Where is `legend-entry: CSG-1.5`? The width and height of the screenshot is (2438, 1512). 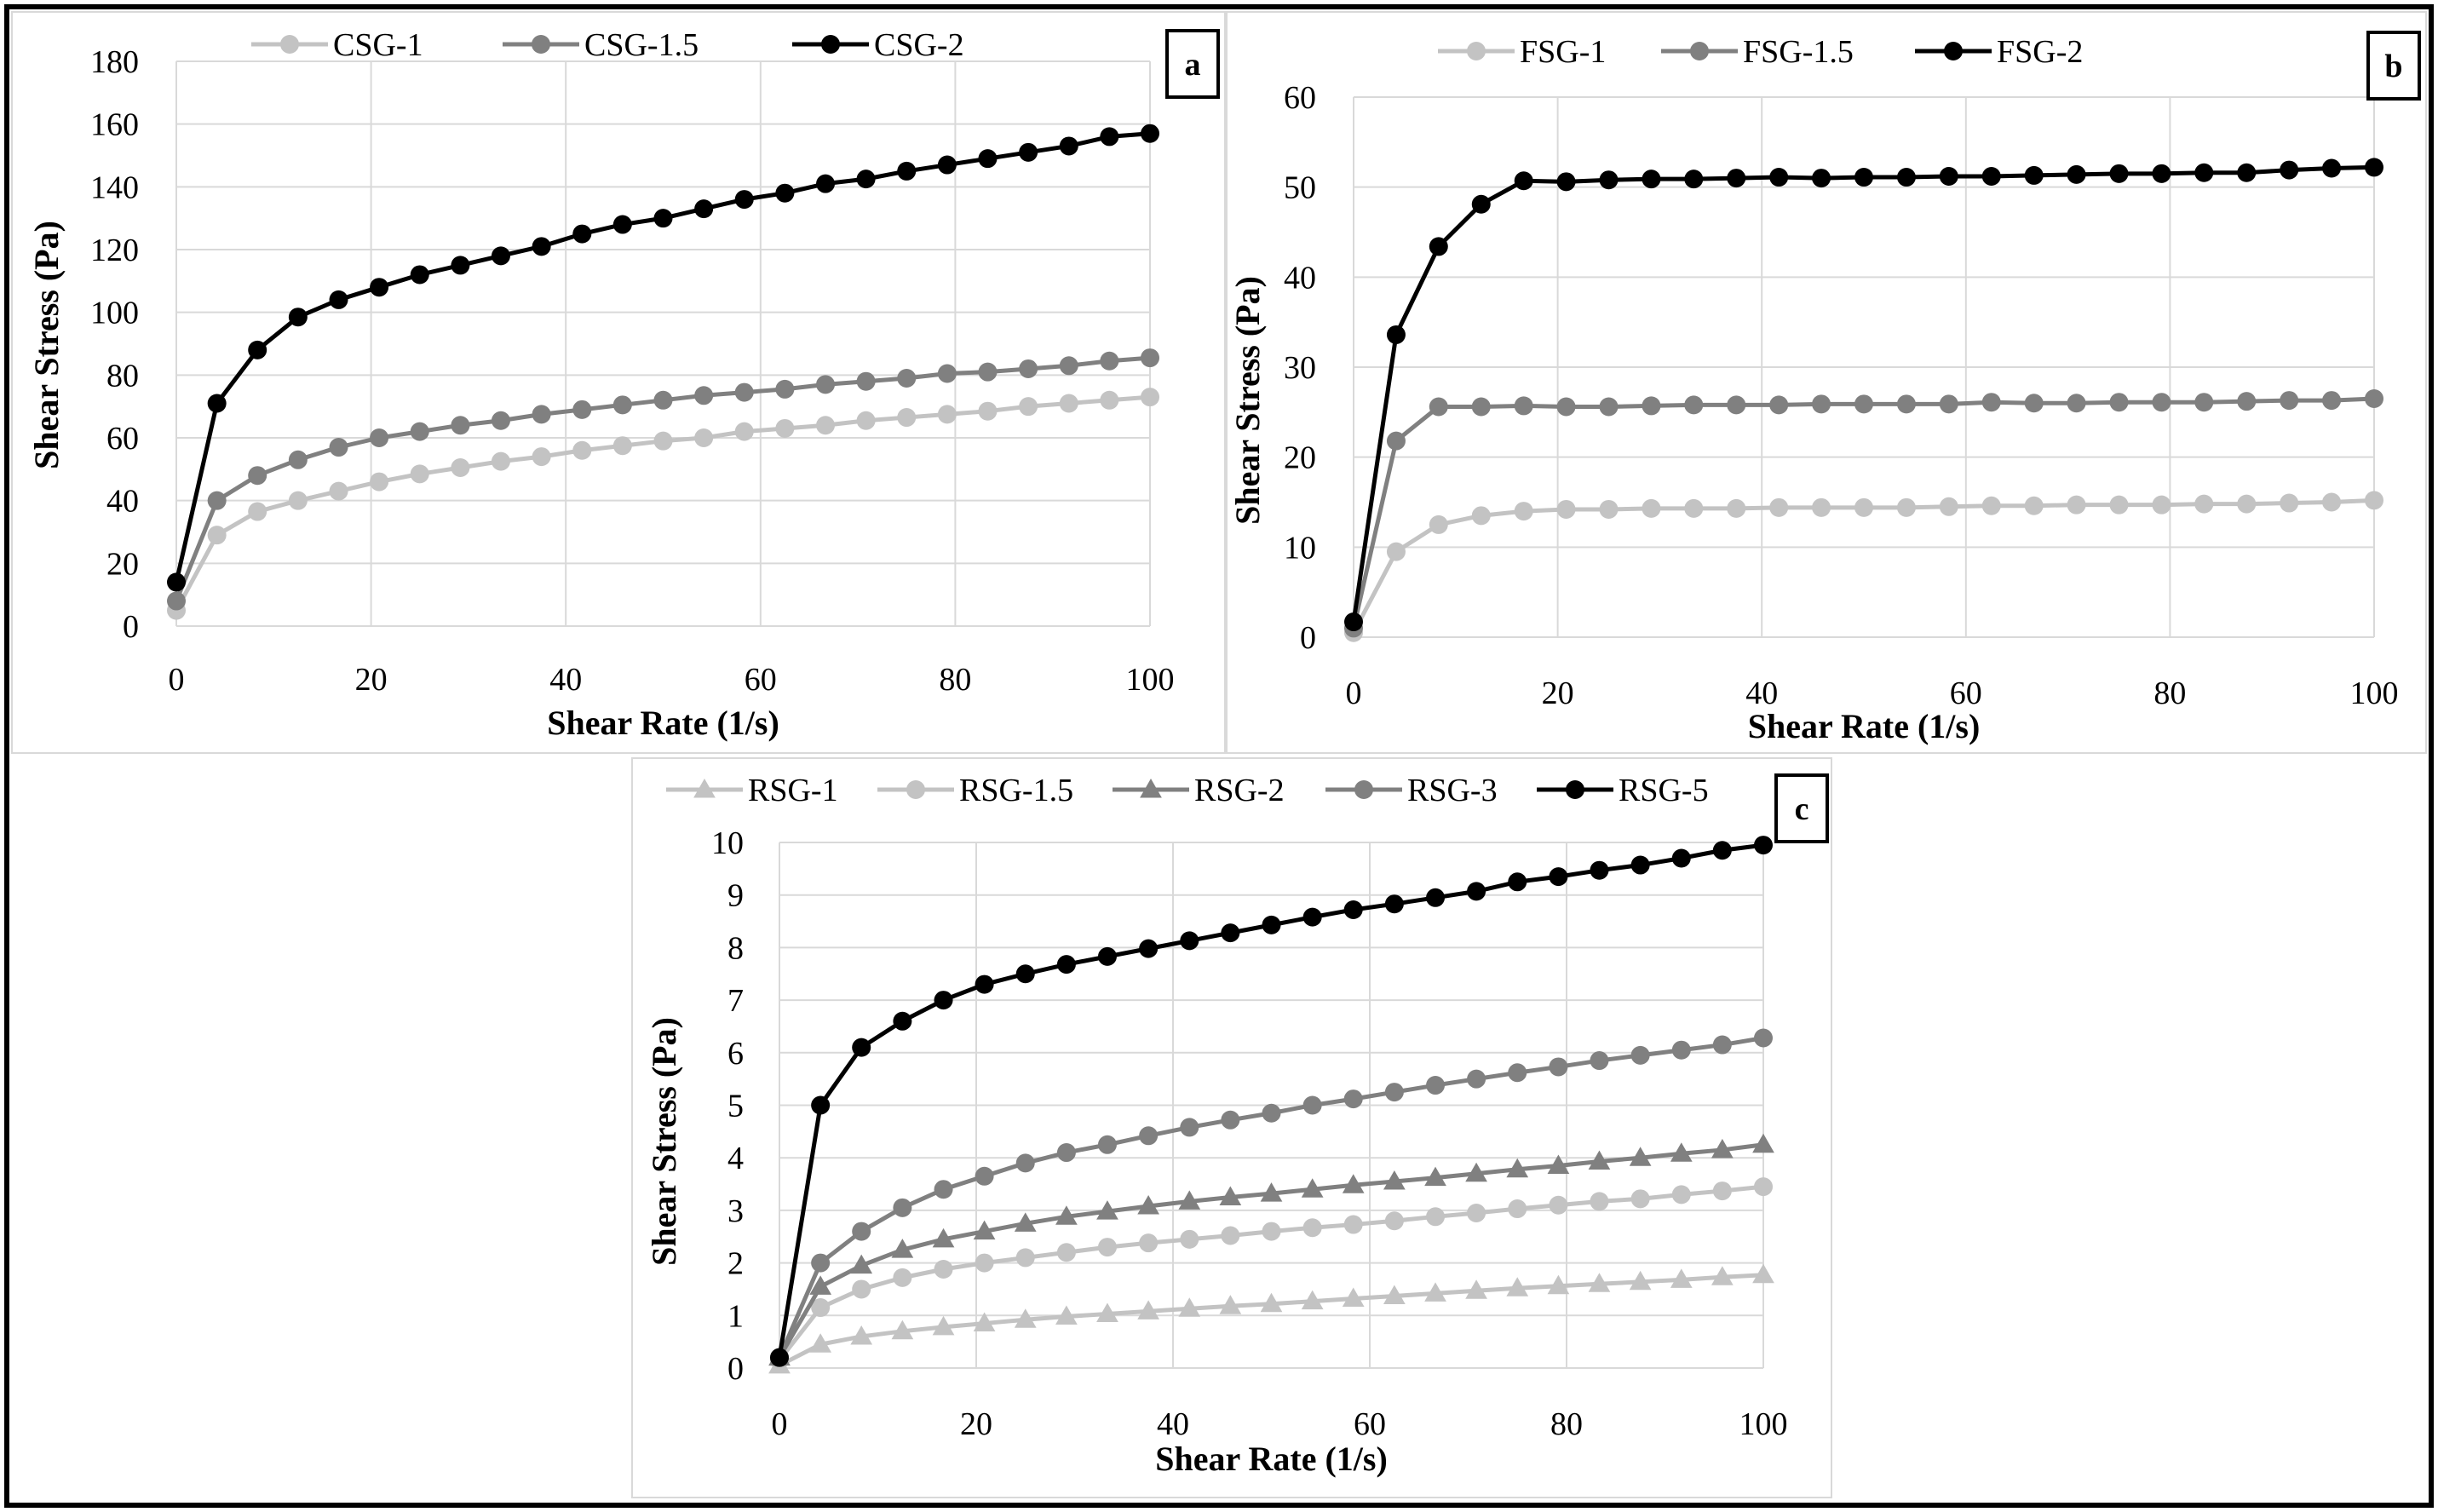 legend-entry: CSG-1.5 is located at coordinates (601, 45).